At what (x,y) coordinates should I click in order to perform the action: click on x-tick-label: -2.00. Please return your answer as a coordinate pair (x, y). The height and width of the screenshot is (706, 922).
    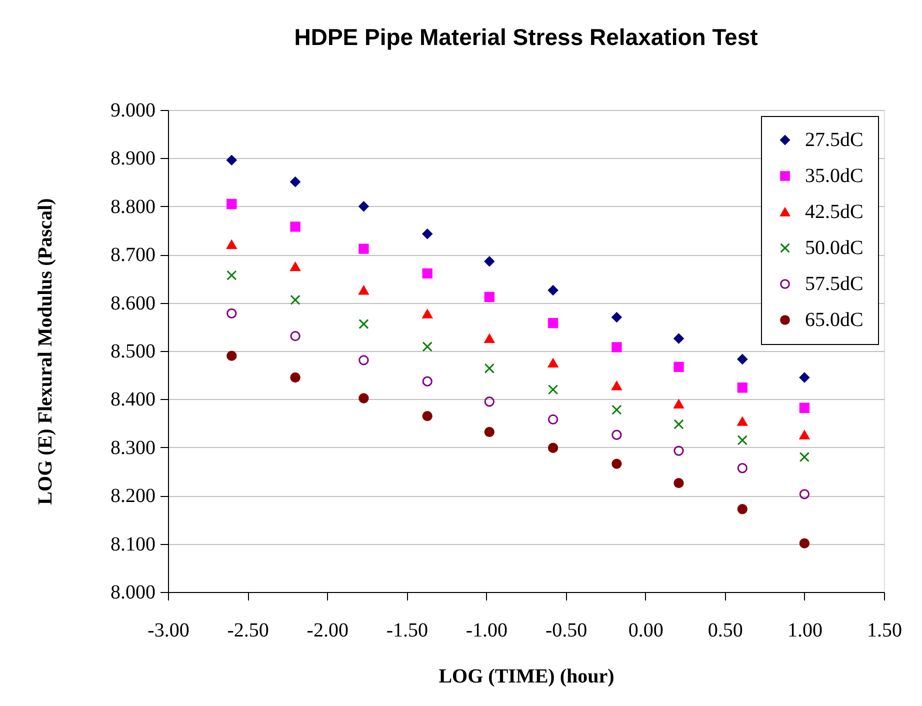
    Looking at the image, I should click on (327, 631).